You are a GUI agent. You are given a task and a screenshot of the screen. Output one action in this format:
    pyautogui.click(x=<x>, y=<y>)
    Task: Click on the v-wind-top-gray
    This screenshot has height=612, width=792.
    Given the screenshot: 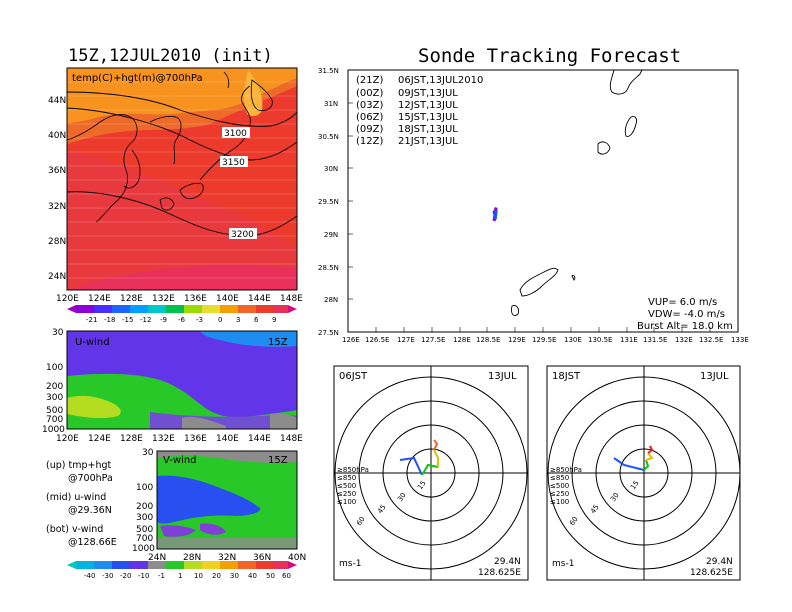 What is the action you would take?
    pyautogui.click(x=227, y=457)
    